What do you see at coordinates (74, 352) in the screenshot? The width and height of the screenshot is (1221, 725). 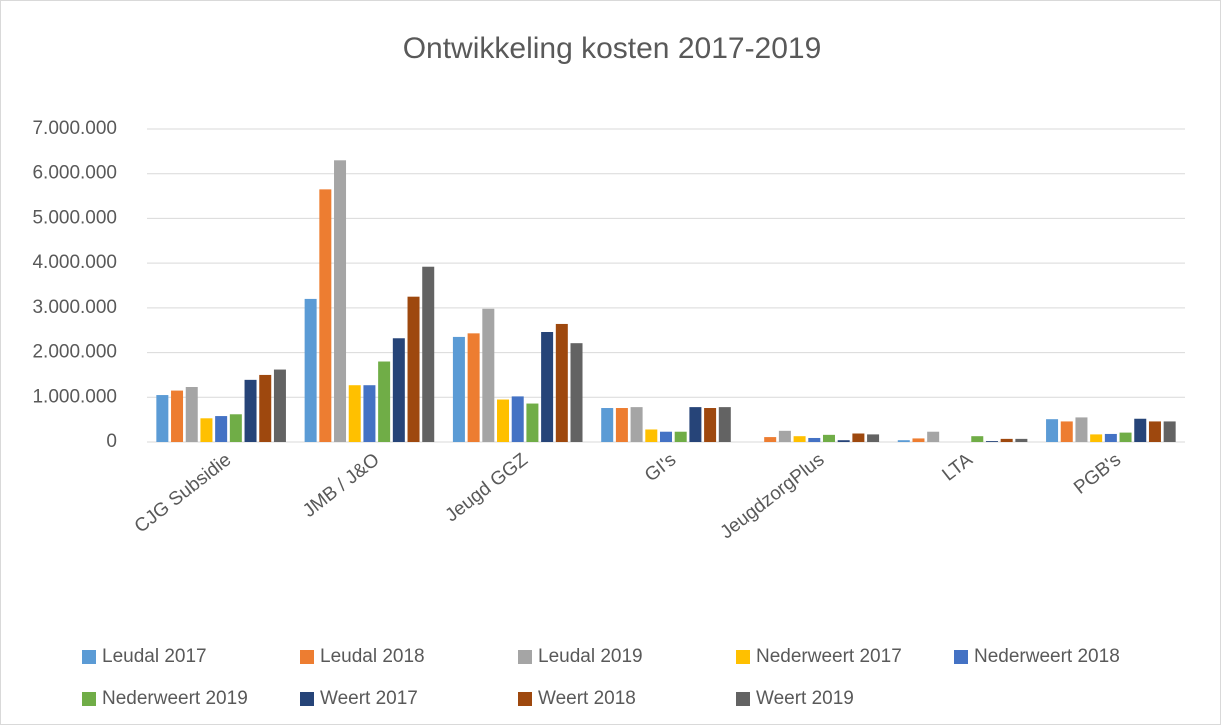 I see `y-tick-label: 2.000.000` at bounding box center [74, 352].